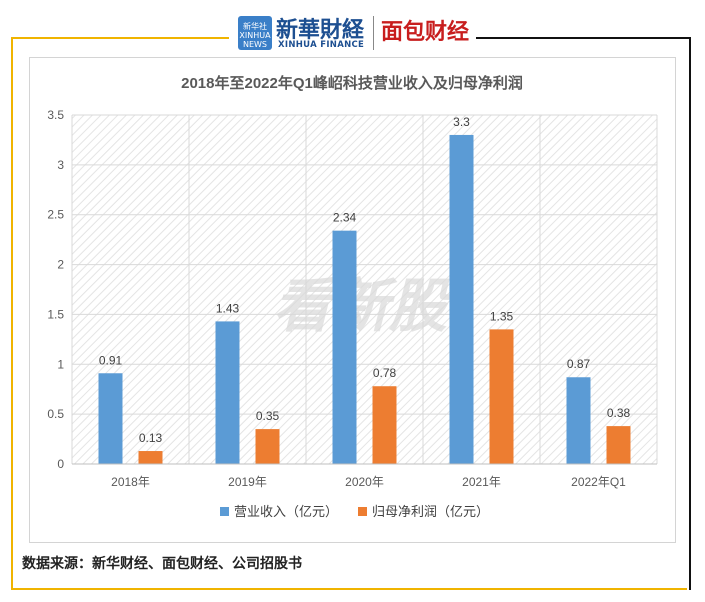 The image size is (705, 602). Describe the element at coordinates (130, 482) in the screenshot. I see `x-tick-label: 2018年` at that location.